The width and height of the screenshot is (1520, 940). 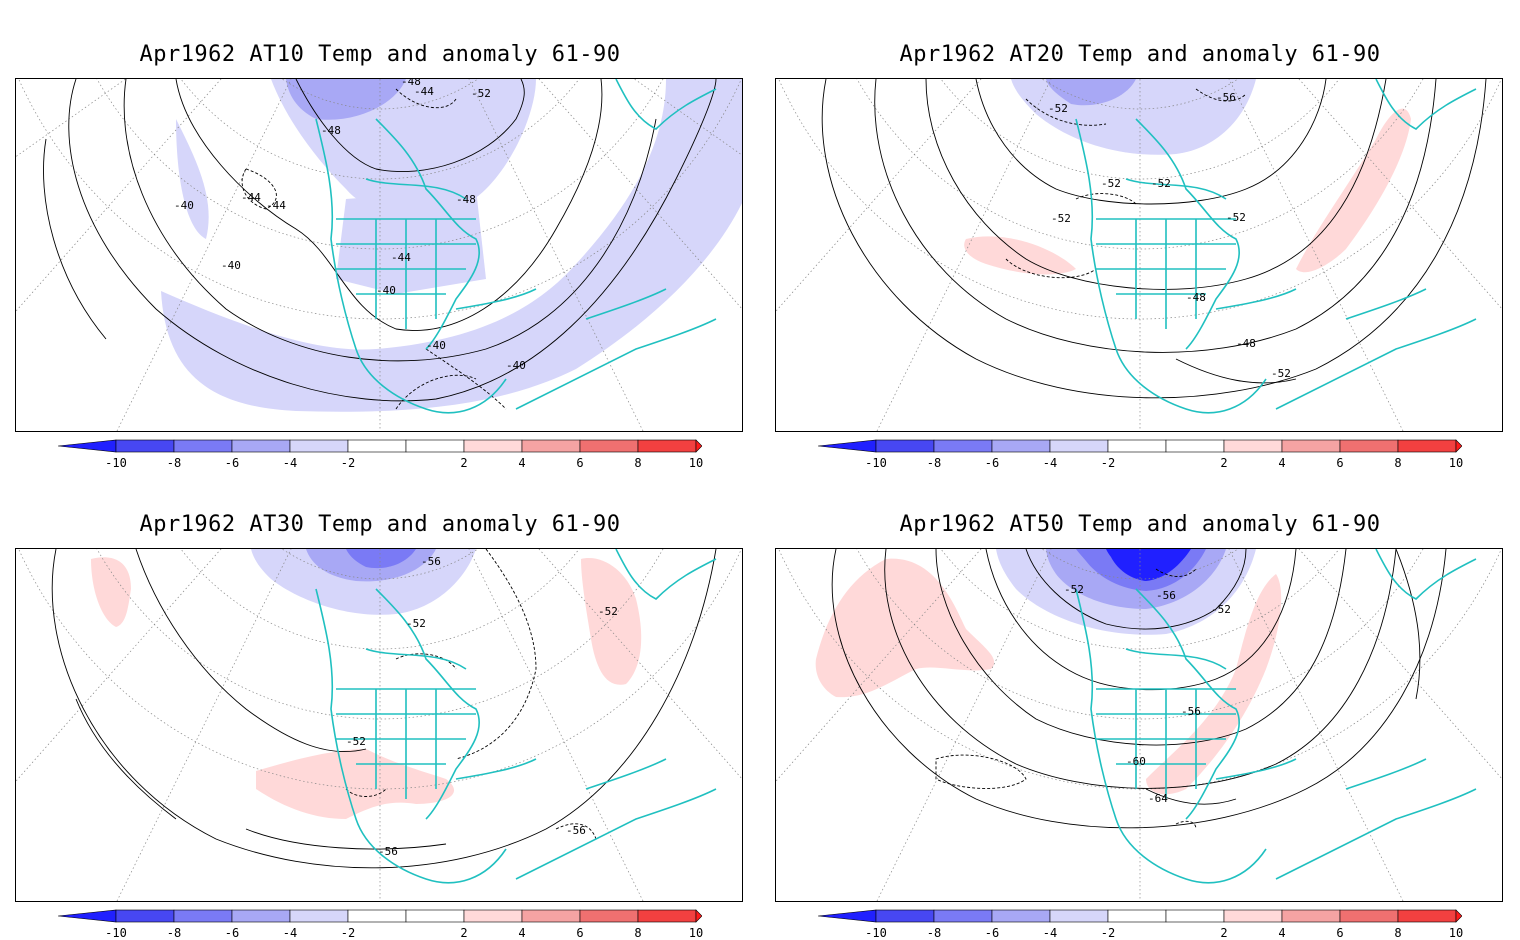 I want to click on panel-title: Apr1962 AT20 Temp and anomaly 61-90, so click(x=1140, y=54).